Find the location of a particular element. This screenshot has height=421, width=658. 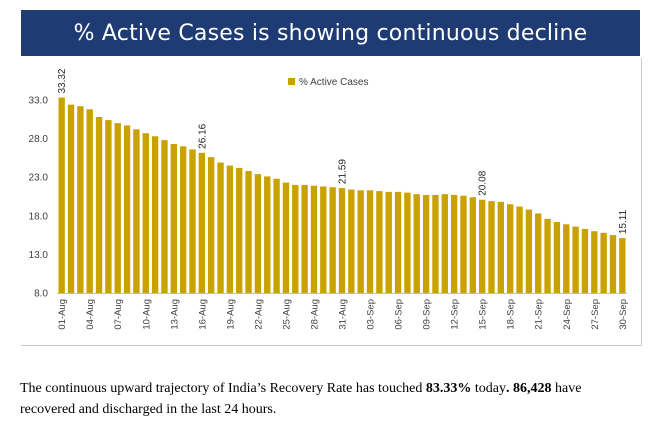

data-label: 21.59 is located at coordinates (343, 171).